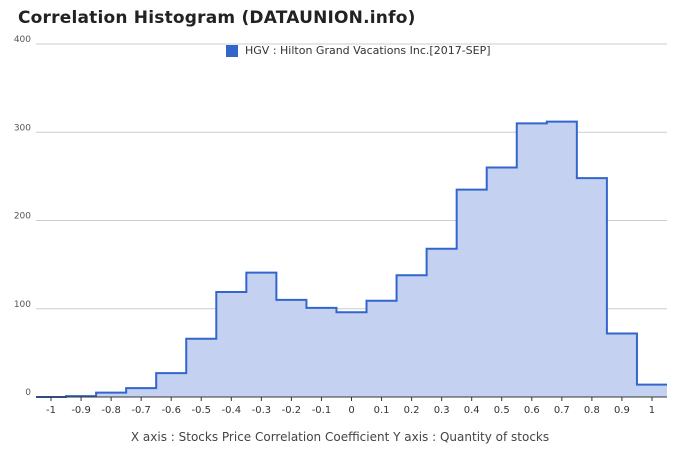 The width and height of the screenshot is (680, 462). Describe the element at coordinates (171, 410) in the screenshot. I see `x-tick-label: -0.6` at that location.